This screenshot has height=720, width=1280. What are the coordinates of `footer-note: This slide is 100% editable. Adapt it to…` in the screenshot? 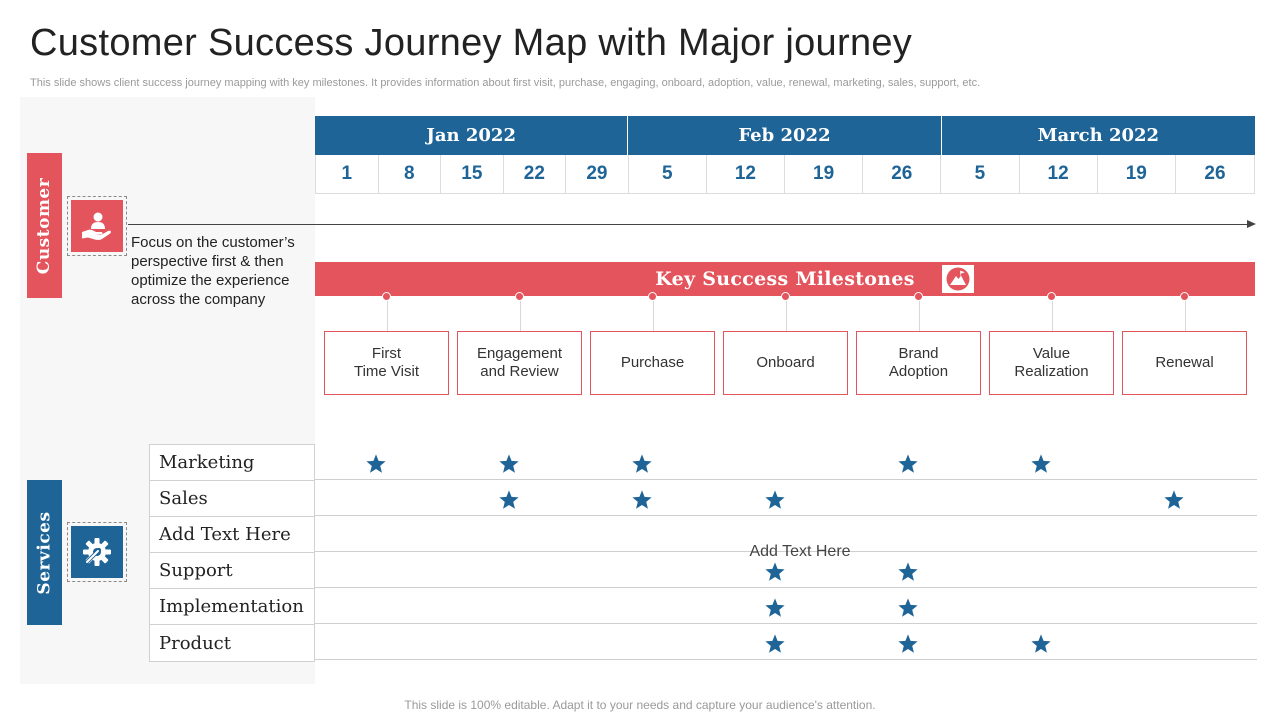 It's located at (640, 705).